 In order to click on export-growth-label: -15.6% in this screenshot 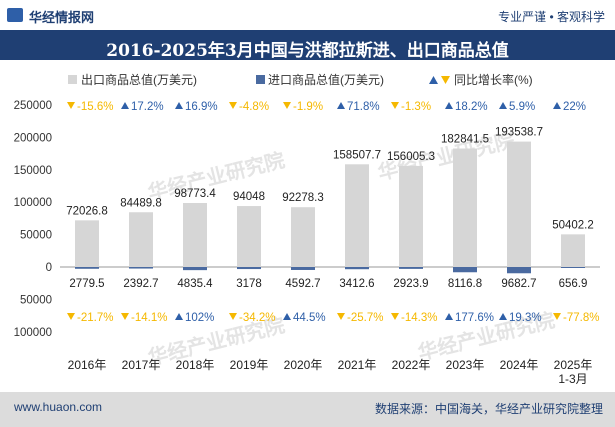, I will do `click(95, 107)`.